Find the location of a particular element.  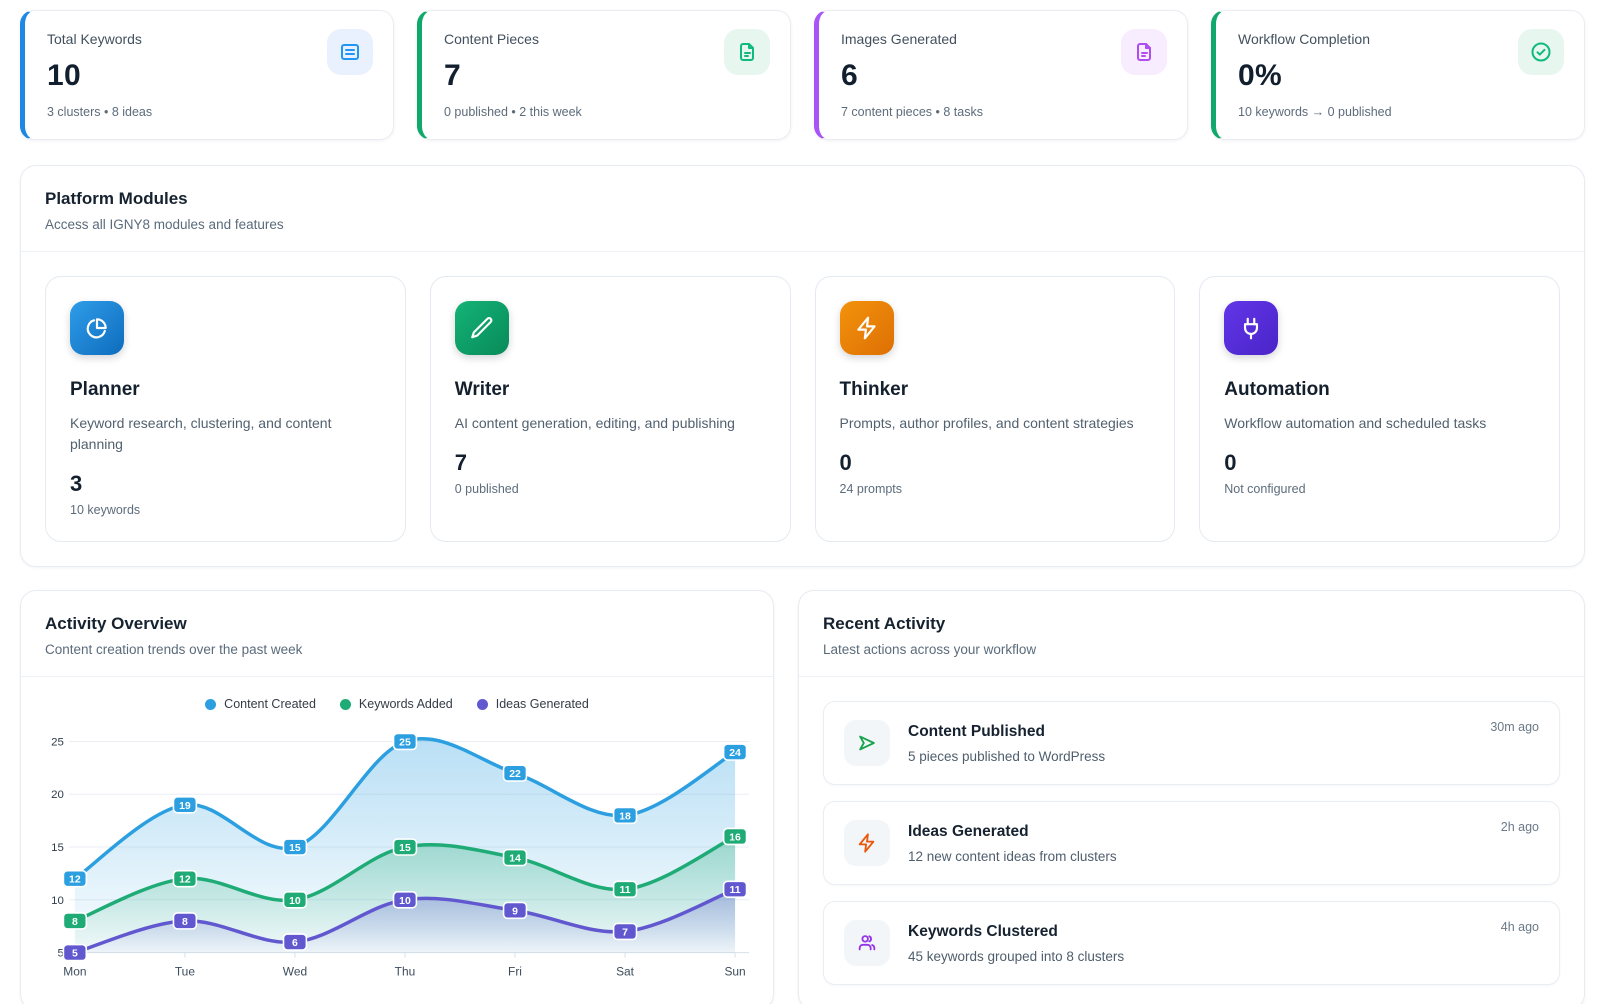

svg-text: 16 is located at coordinates (735, 837).